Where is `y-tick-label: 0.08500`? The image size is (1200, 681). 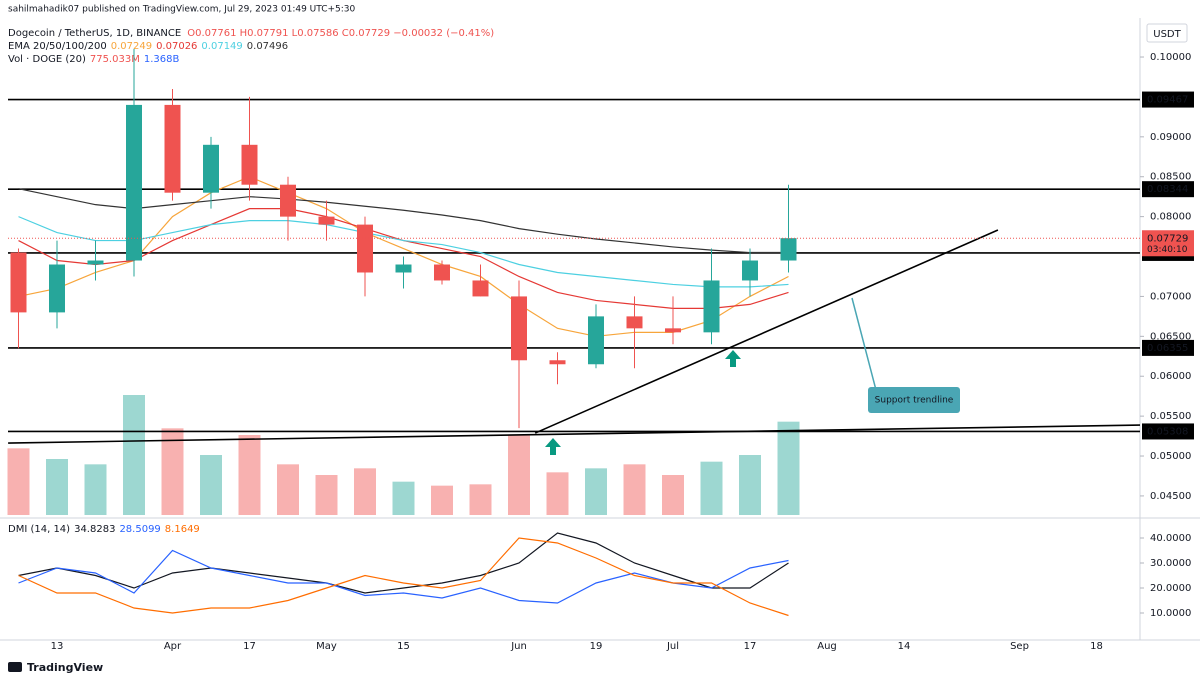 y-tick-label: 0.08500 is located at coordinates (1170, 177).